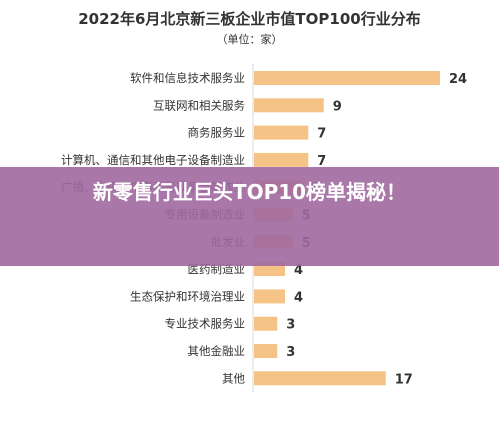 This screenshot has height=437, width=499. Describe the element at coordinates (233, 378) in the screenshot. I see `category-label: 其他` at that location.